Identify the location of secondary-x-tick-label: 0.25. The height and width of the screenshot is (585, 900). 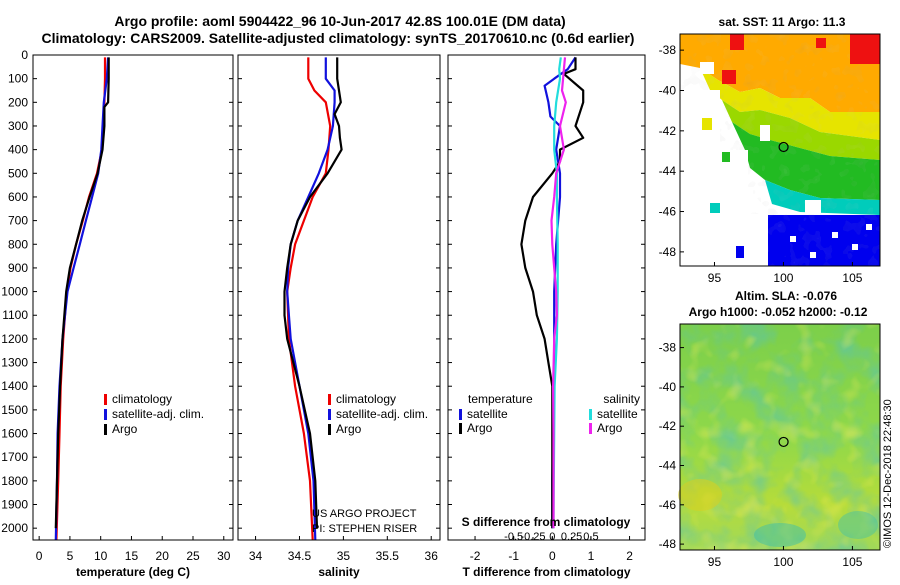
(571, 537).